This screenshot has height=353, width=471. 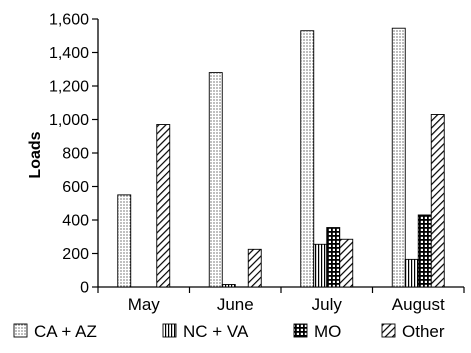 I want to click on y-axis: 0 200 400 600 800 1,000 1,200 1,400 1,600, so click(x=74, y=154).